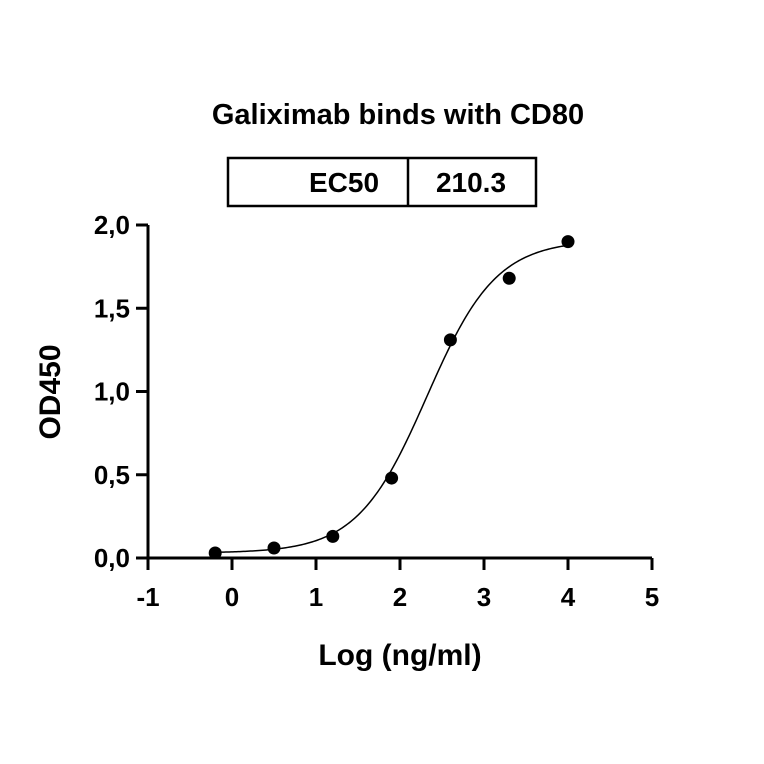 The image size is (764, 764). What do you see at coordinates (232, 597) in the screenshot?
I see `x-tick-label: 0` at bounding box center [232, 597].